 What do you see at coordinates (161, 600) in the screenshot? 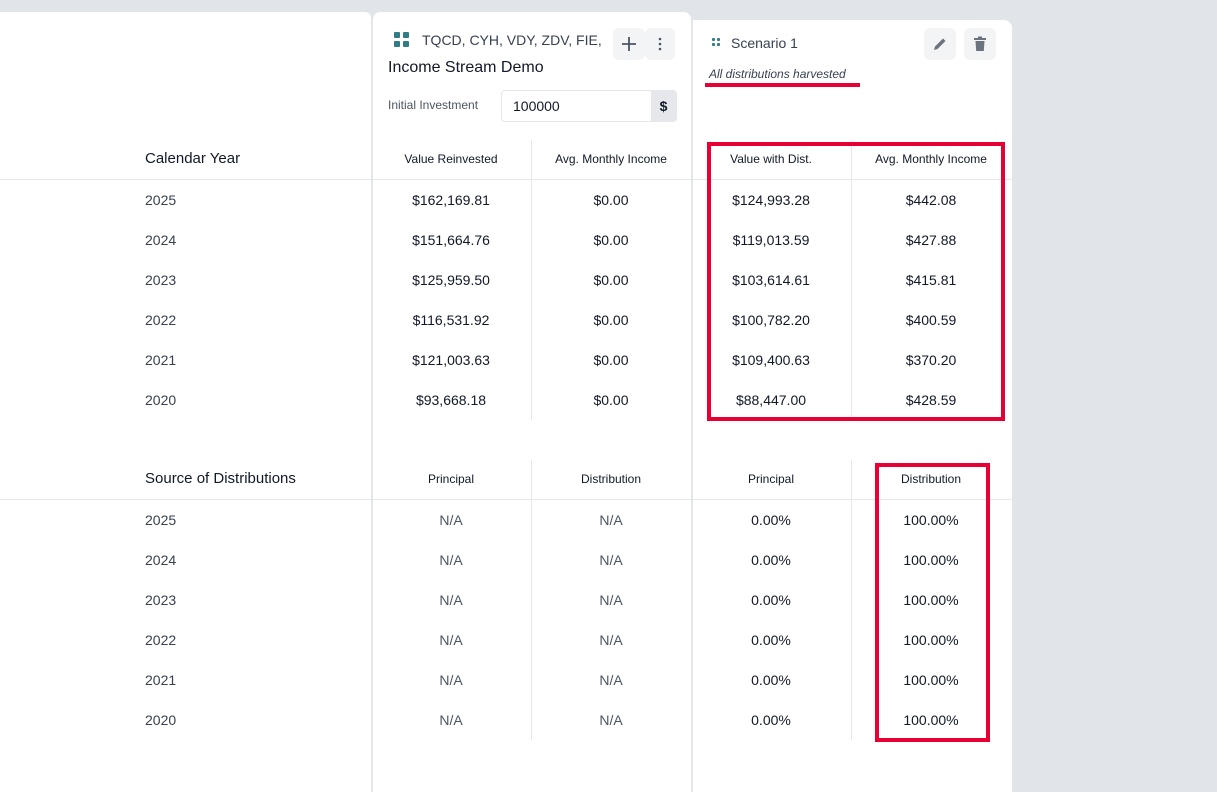
I see `sources-year-label: 2023` at bounding box center [161, 600].